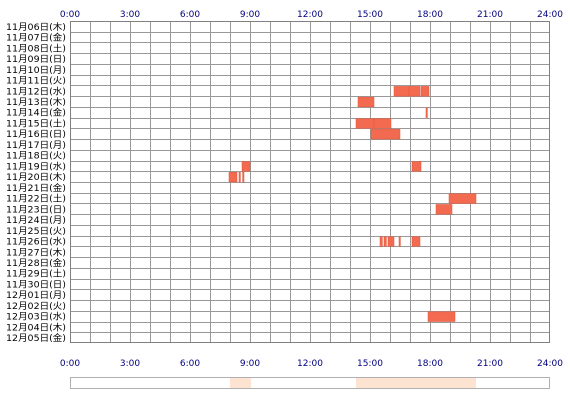  I want to click on day-label: 11月11日(火), so click(36, 81).